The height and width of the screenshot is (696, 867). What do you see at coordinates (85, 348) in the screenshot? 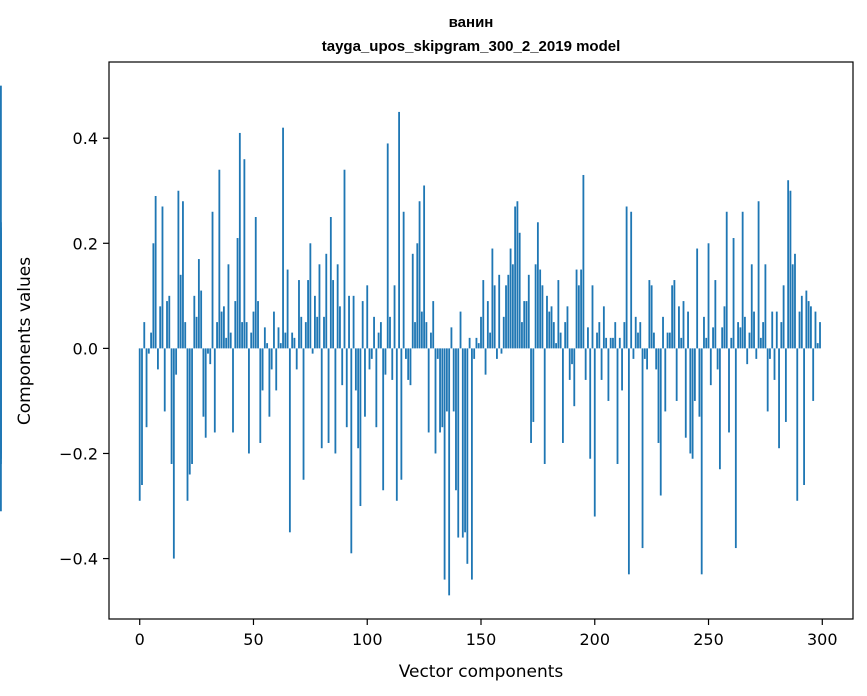
I see `y-tick-label: 0.0` at bounding box center [85, 348].